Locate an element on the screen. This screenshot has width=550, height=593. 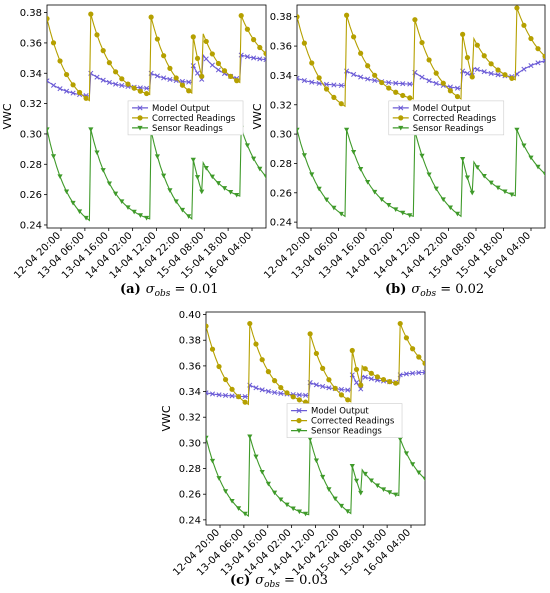
caption-sigma: σ is located at coordinates (151, 289).